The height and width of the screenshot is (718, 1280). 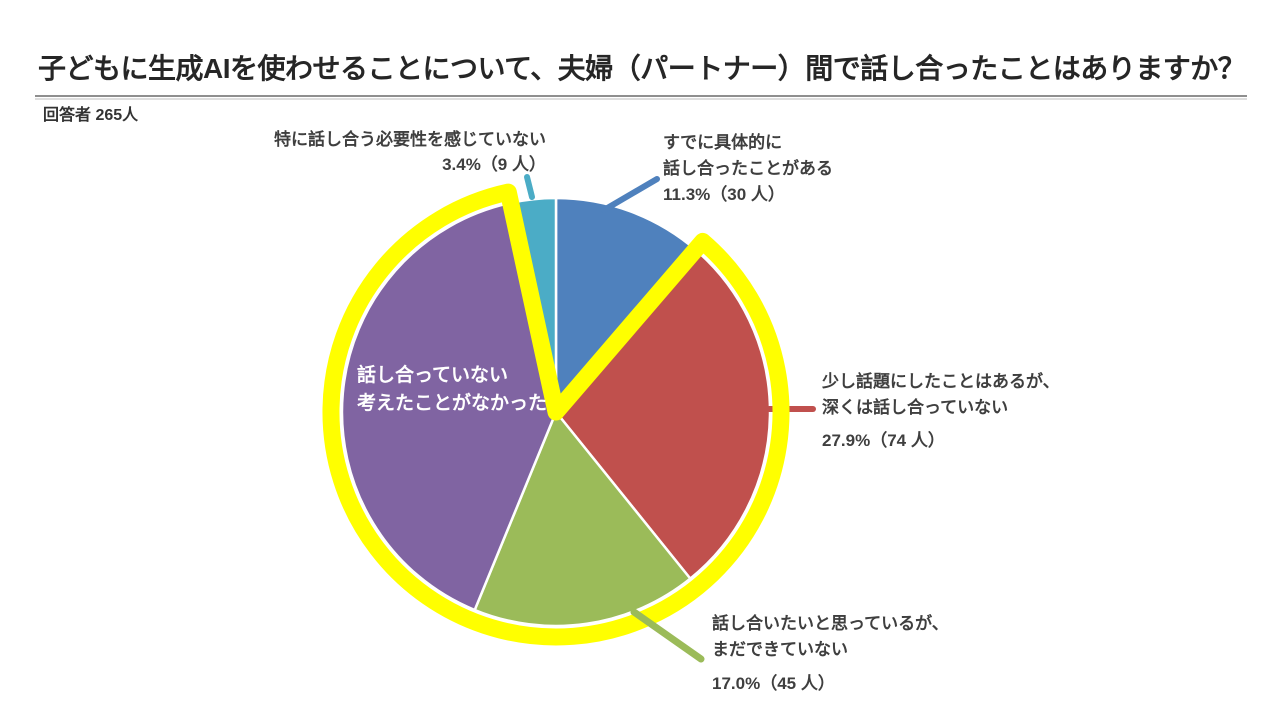 I want to click on callout-value: 17.0%（45 人）, so click(x=773, y=683).